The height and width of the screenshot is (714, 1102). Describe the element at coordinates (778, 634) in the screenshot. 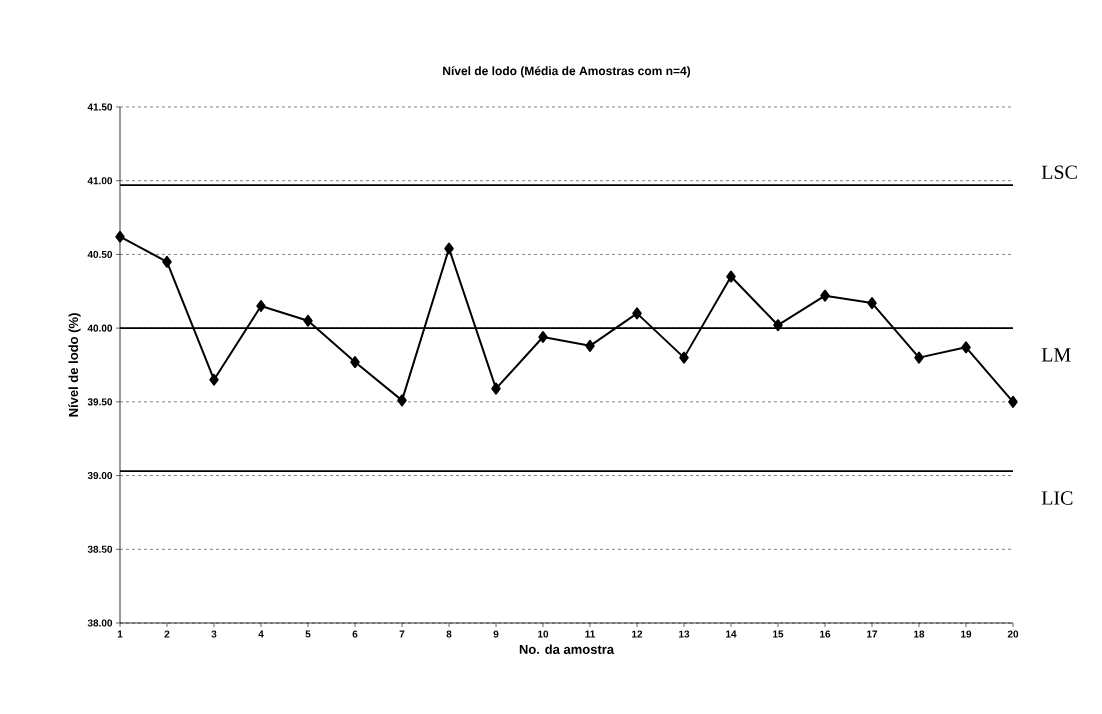

I see `x-tick-label: 15` at that location.